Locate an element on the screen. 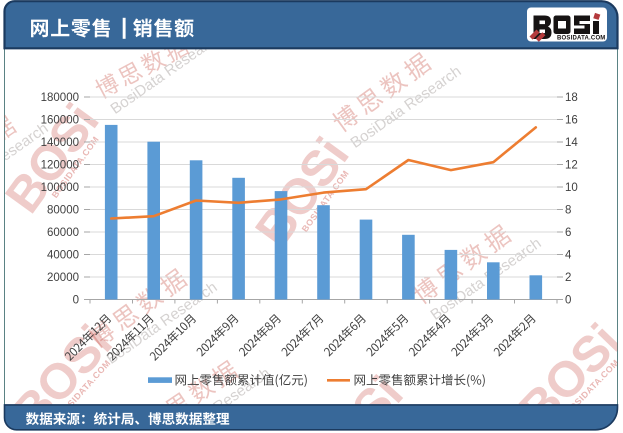 The width and height of the screenshot is (623, 433). svg-text: 10 is located at coordinates (571, 188).